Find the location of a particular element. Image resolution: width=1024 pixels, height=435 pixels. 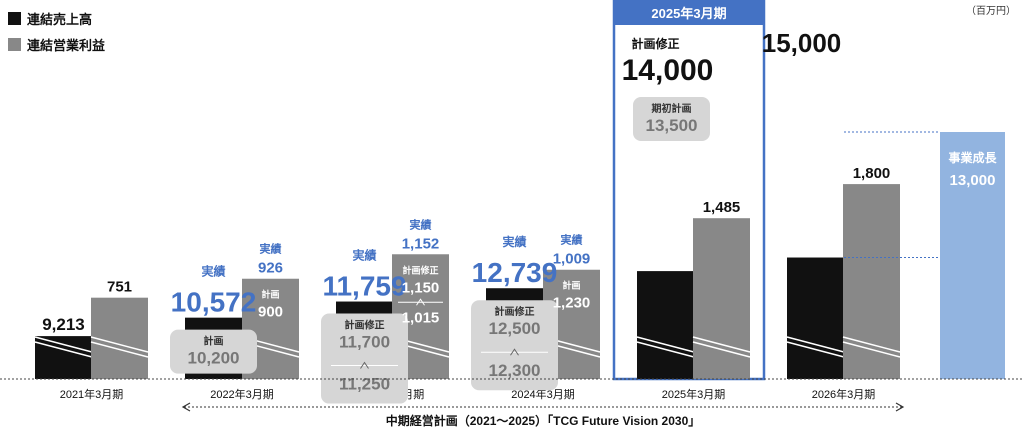

op-plan-title-3: 計画 is located at coordinates (571, 285).